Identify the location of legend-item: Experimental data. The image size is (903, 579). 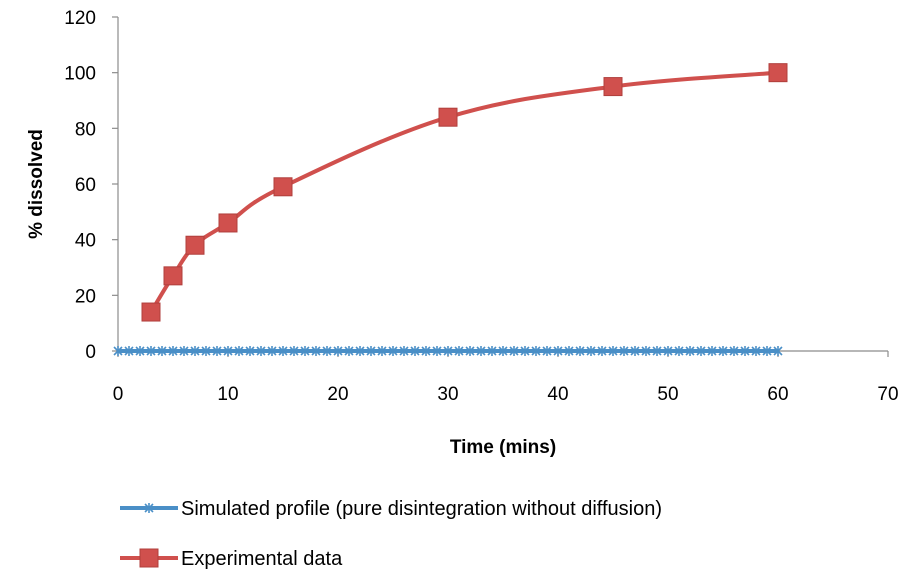
(231, 559).